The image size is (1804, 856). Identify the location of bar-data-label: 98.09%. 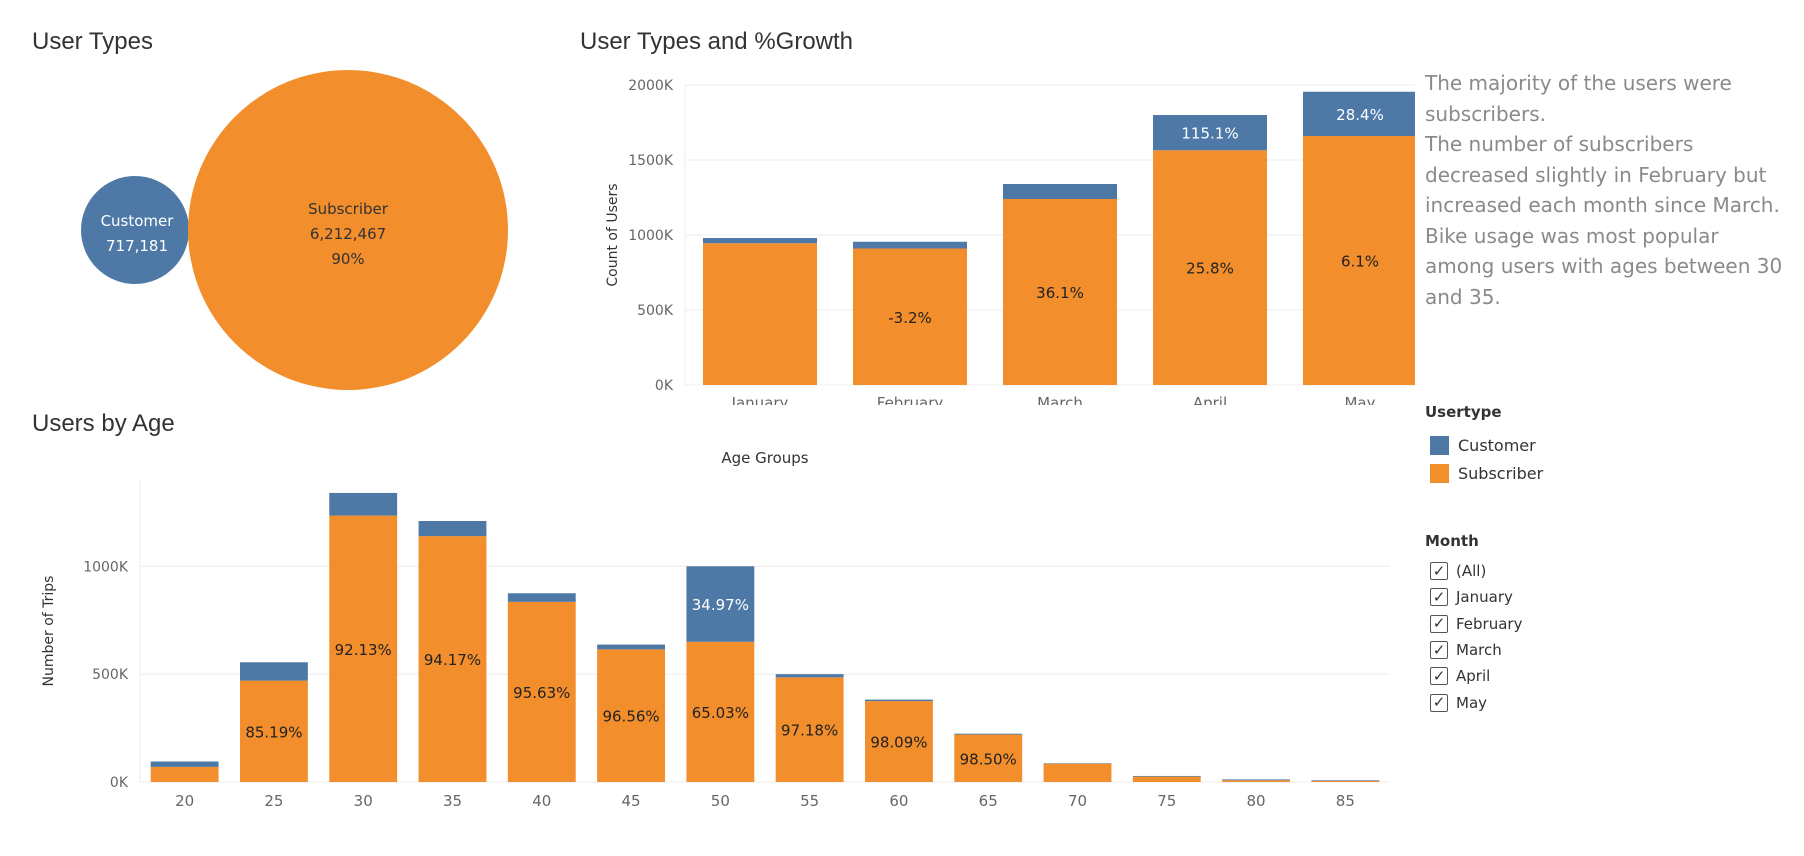
(898, 743).